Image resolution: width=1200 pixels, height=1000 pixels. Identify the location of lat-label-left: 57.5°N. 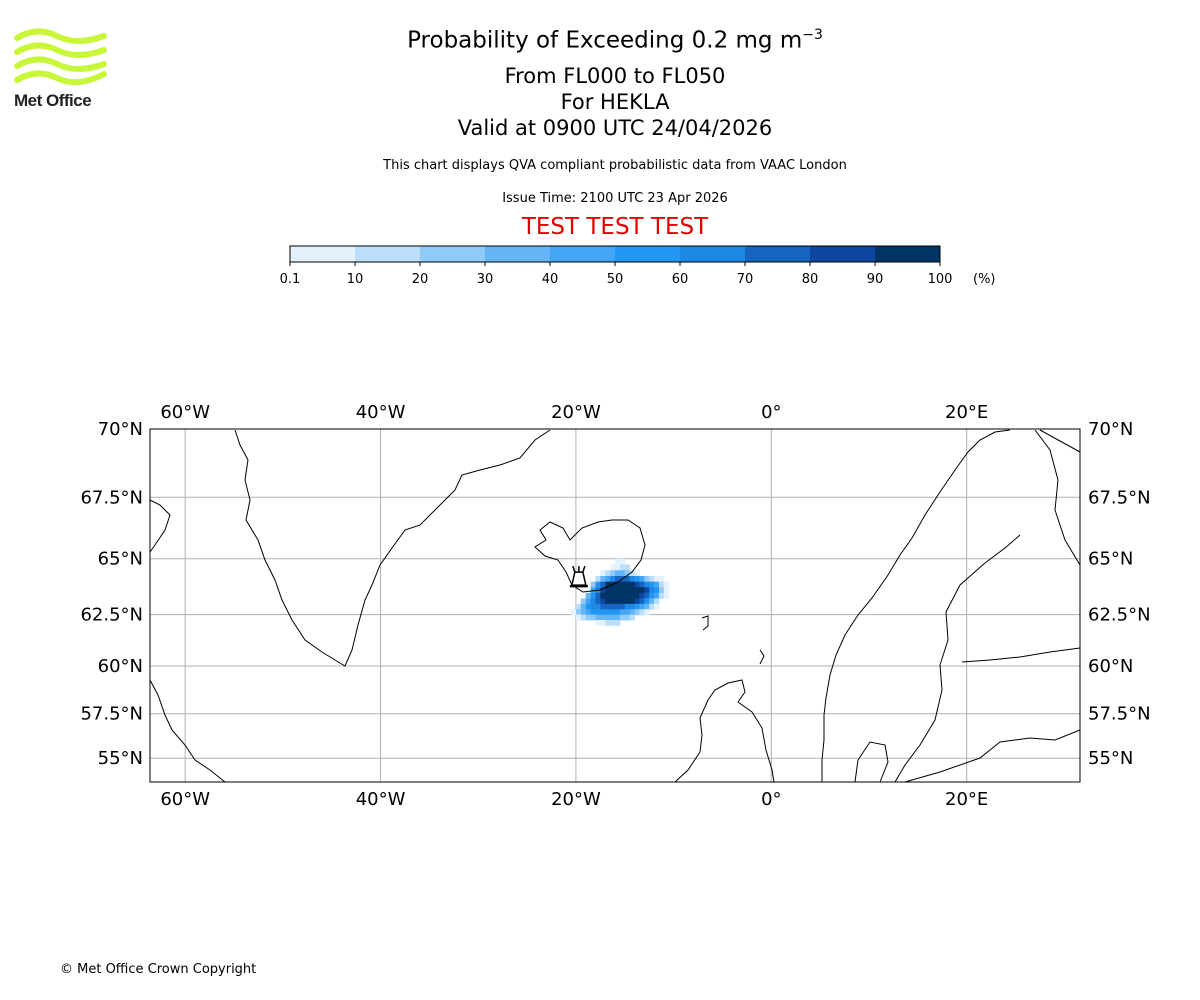
(111, 714).